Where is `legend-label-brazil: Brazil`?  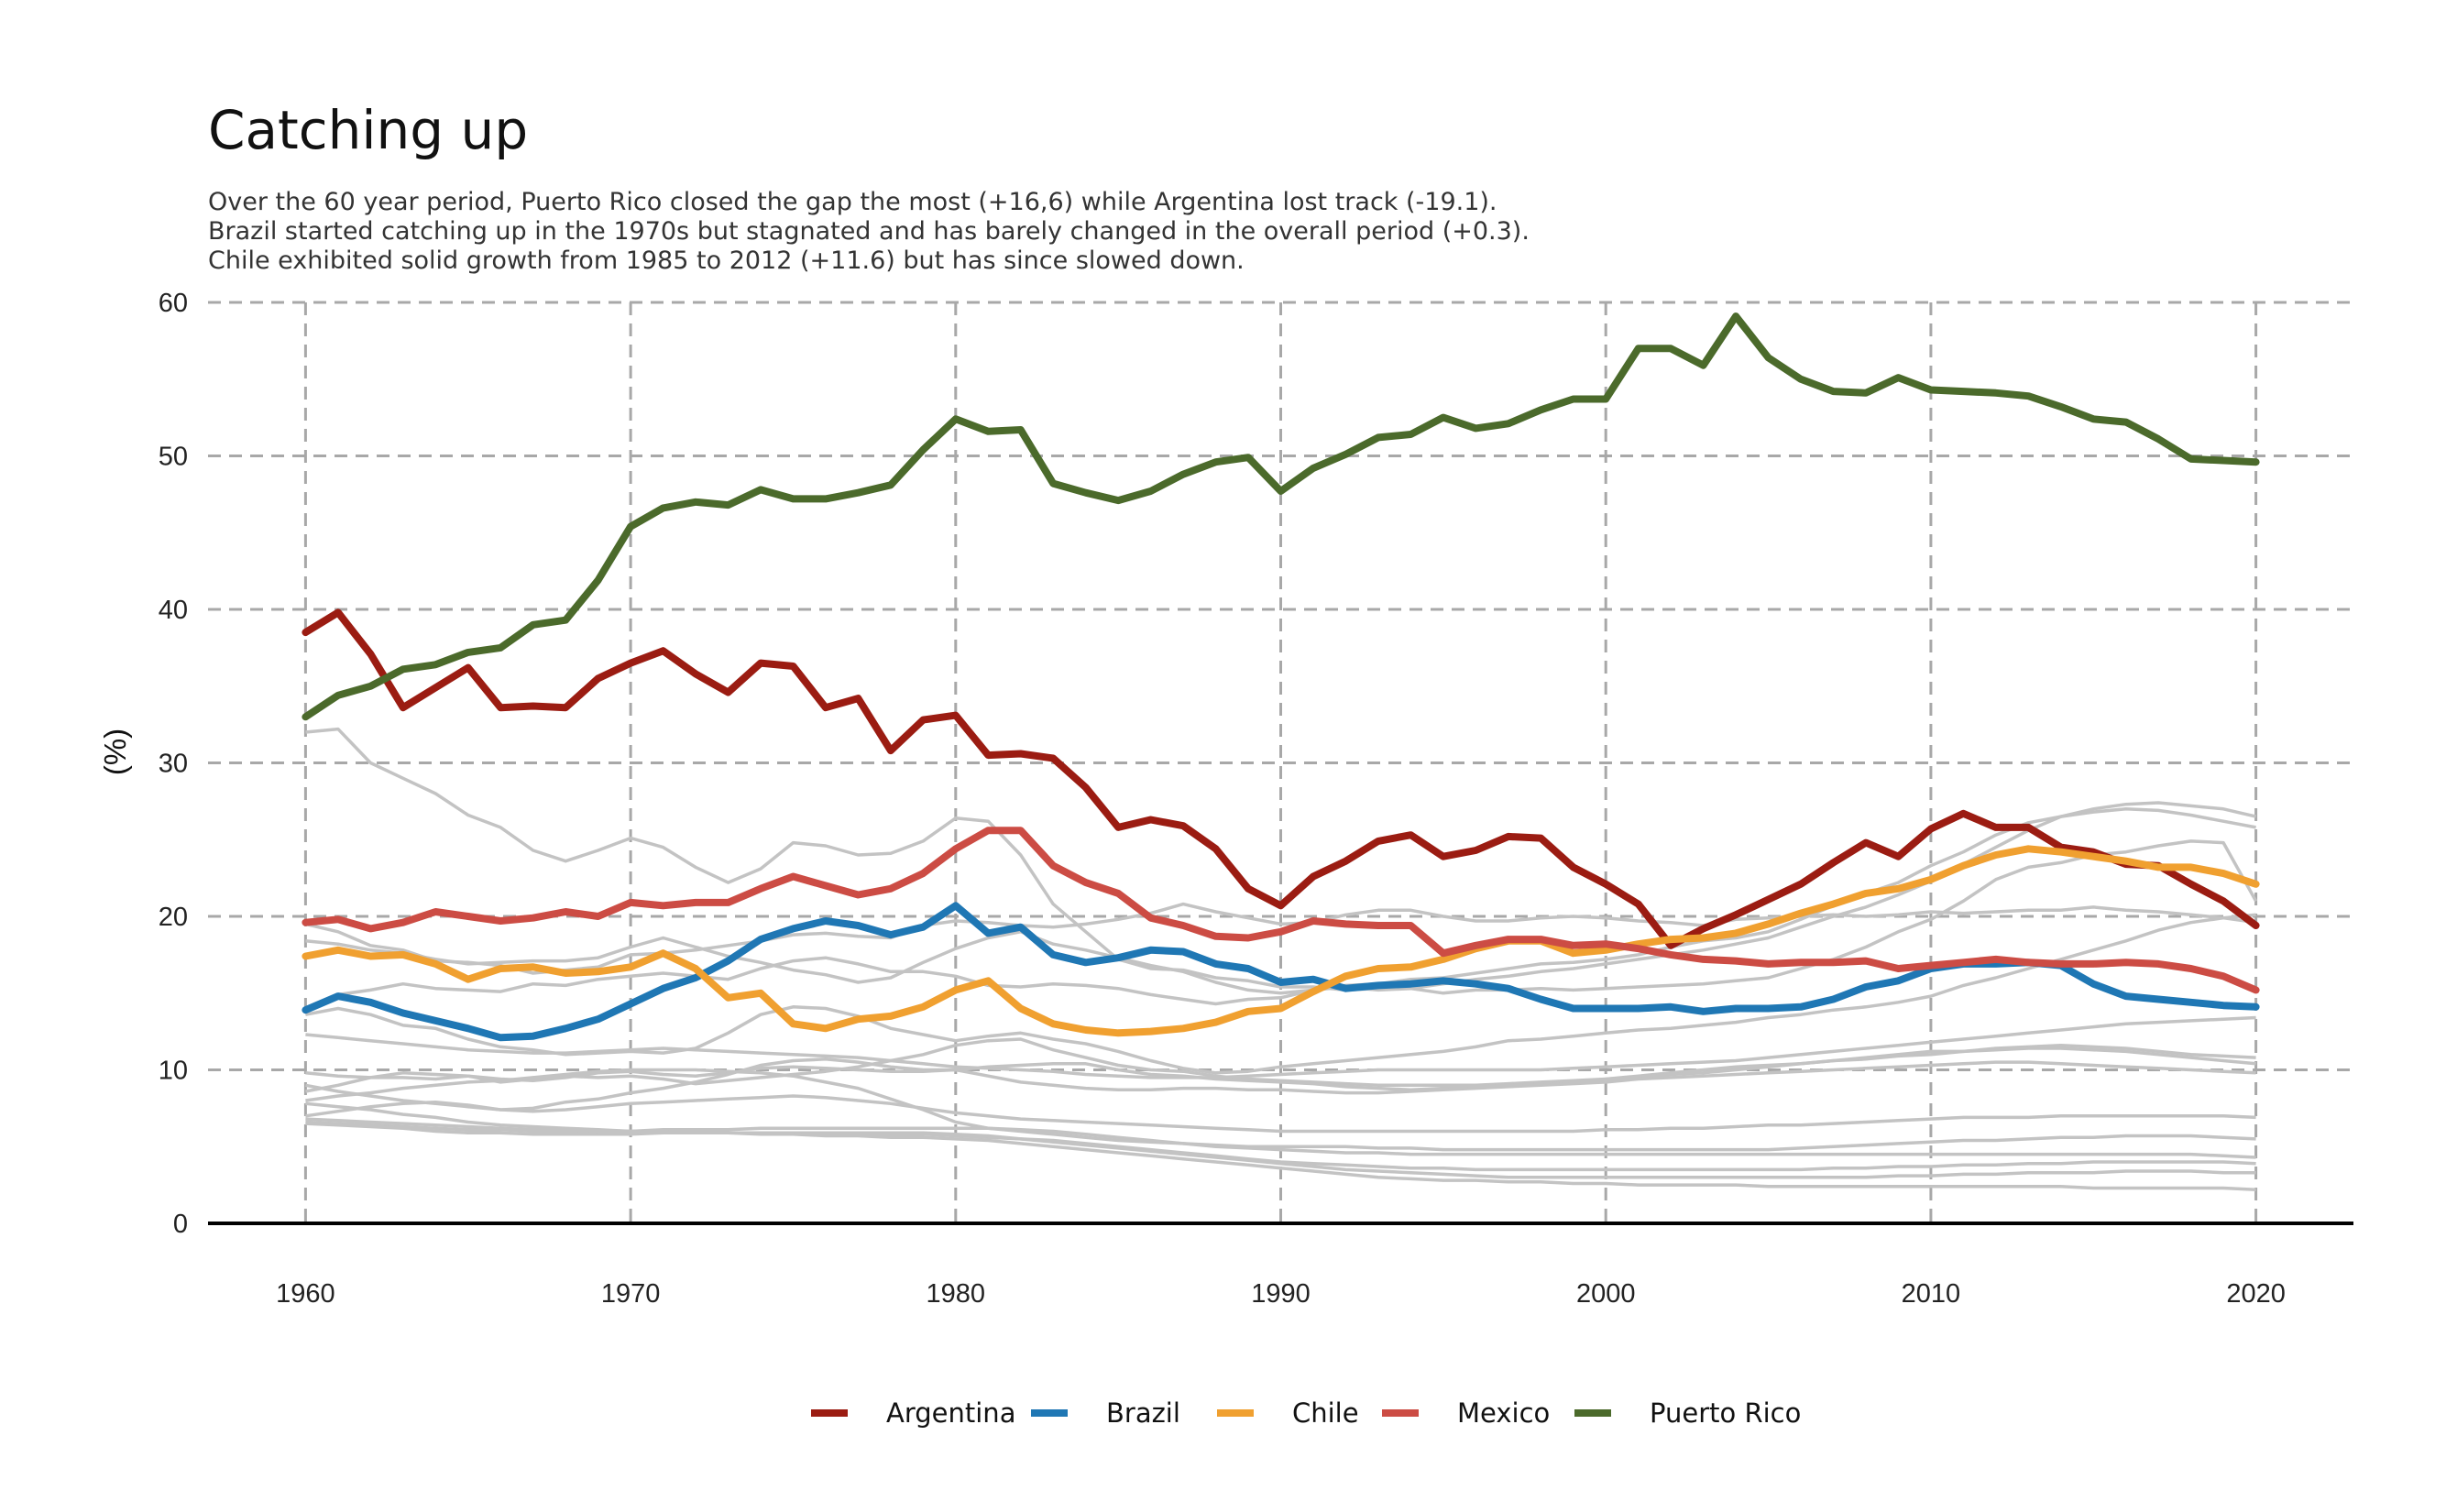
legend-label-brazil: Brazil is located at coordinates (1143, 1413).